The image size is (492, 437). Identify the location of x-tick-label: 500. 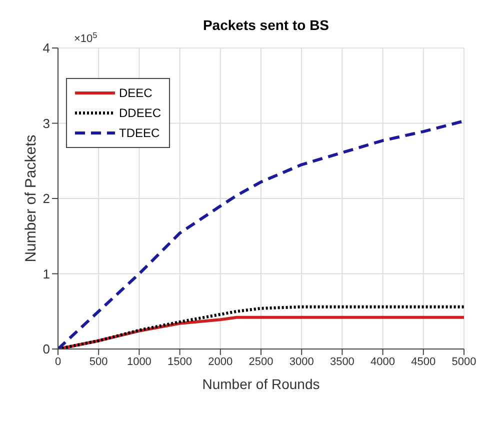
(98, 362).